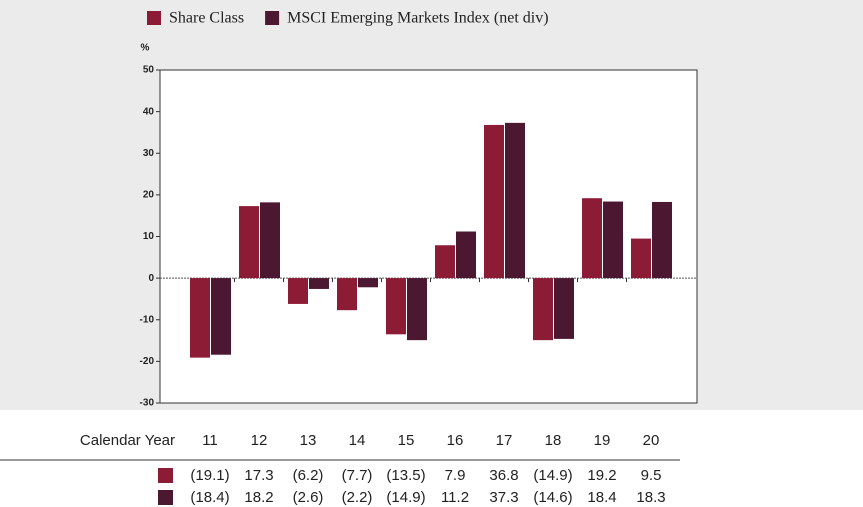 This screenshot has height=507, width=863. Describe the element at coordinates (650, 497) in the screenshot. I see `table-value: 18.3` at that location.